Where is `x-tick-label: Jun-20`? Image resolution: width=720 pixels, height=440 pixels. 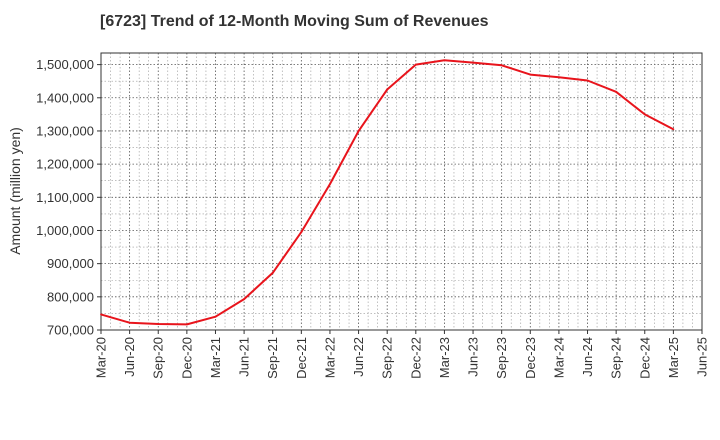
x-tick-label: Jun-20 is located at coordinates (129, 357).